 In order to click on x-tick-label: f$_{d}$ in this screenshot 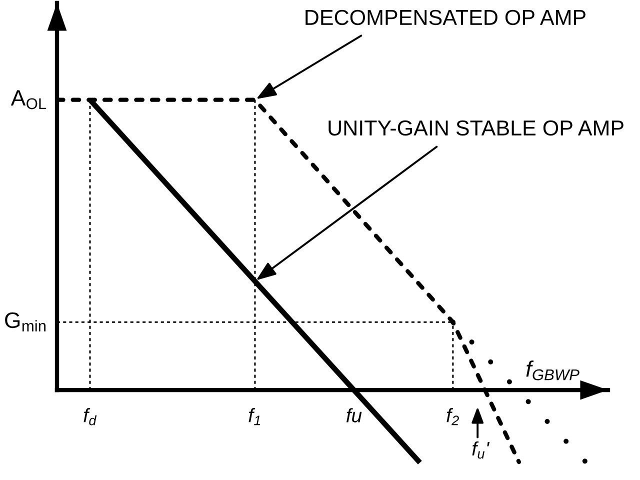, I will do `click(90, 417)`.